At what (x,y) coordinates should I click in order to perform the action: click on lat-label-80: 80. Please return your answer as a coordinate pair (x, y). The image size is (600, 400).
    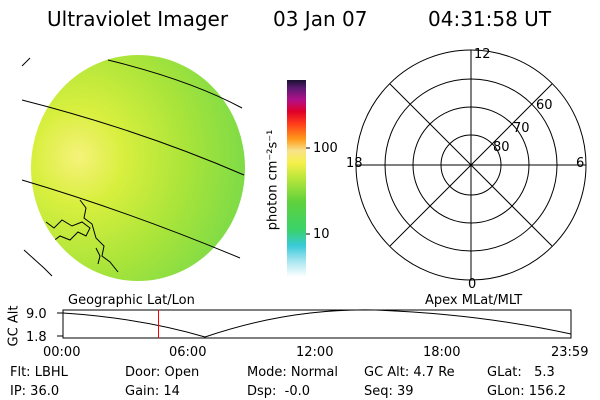
    Looking at the image, I should click on (501, 147).